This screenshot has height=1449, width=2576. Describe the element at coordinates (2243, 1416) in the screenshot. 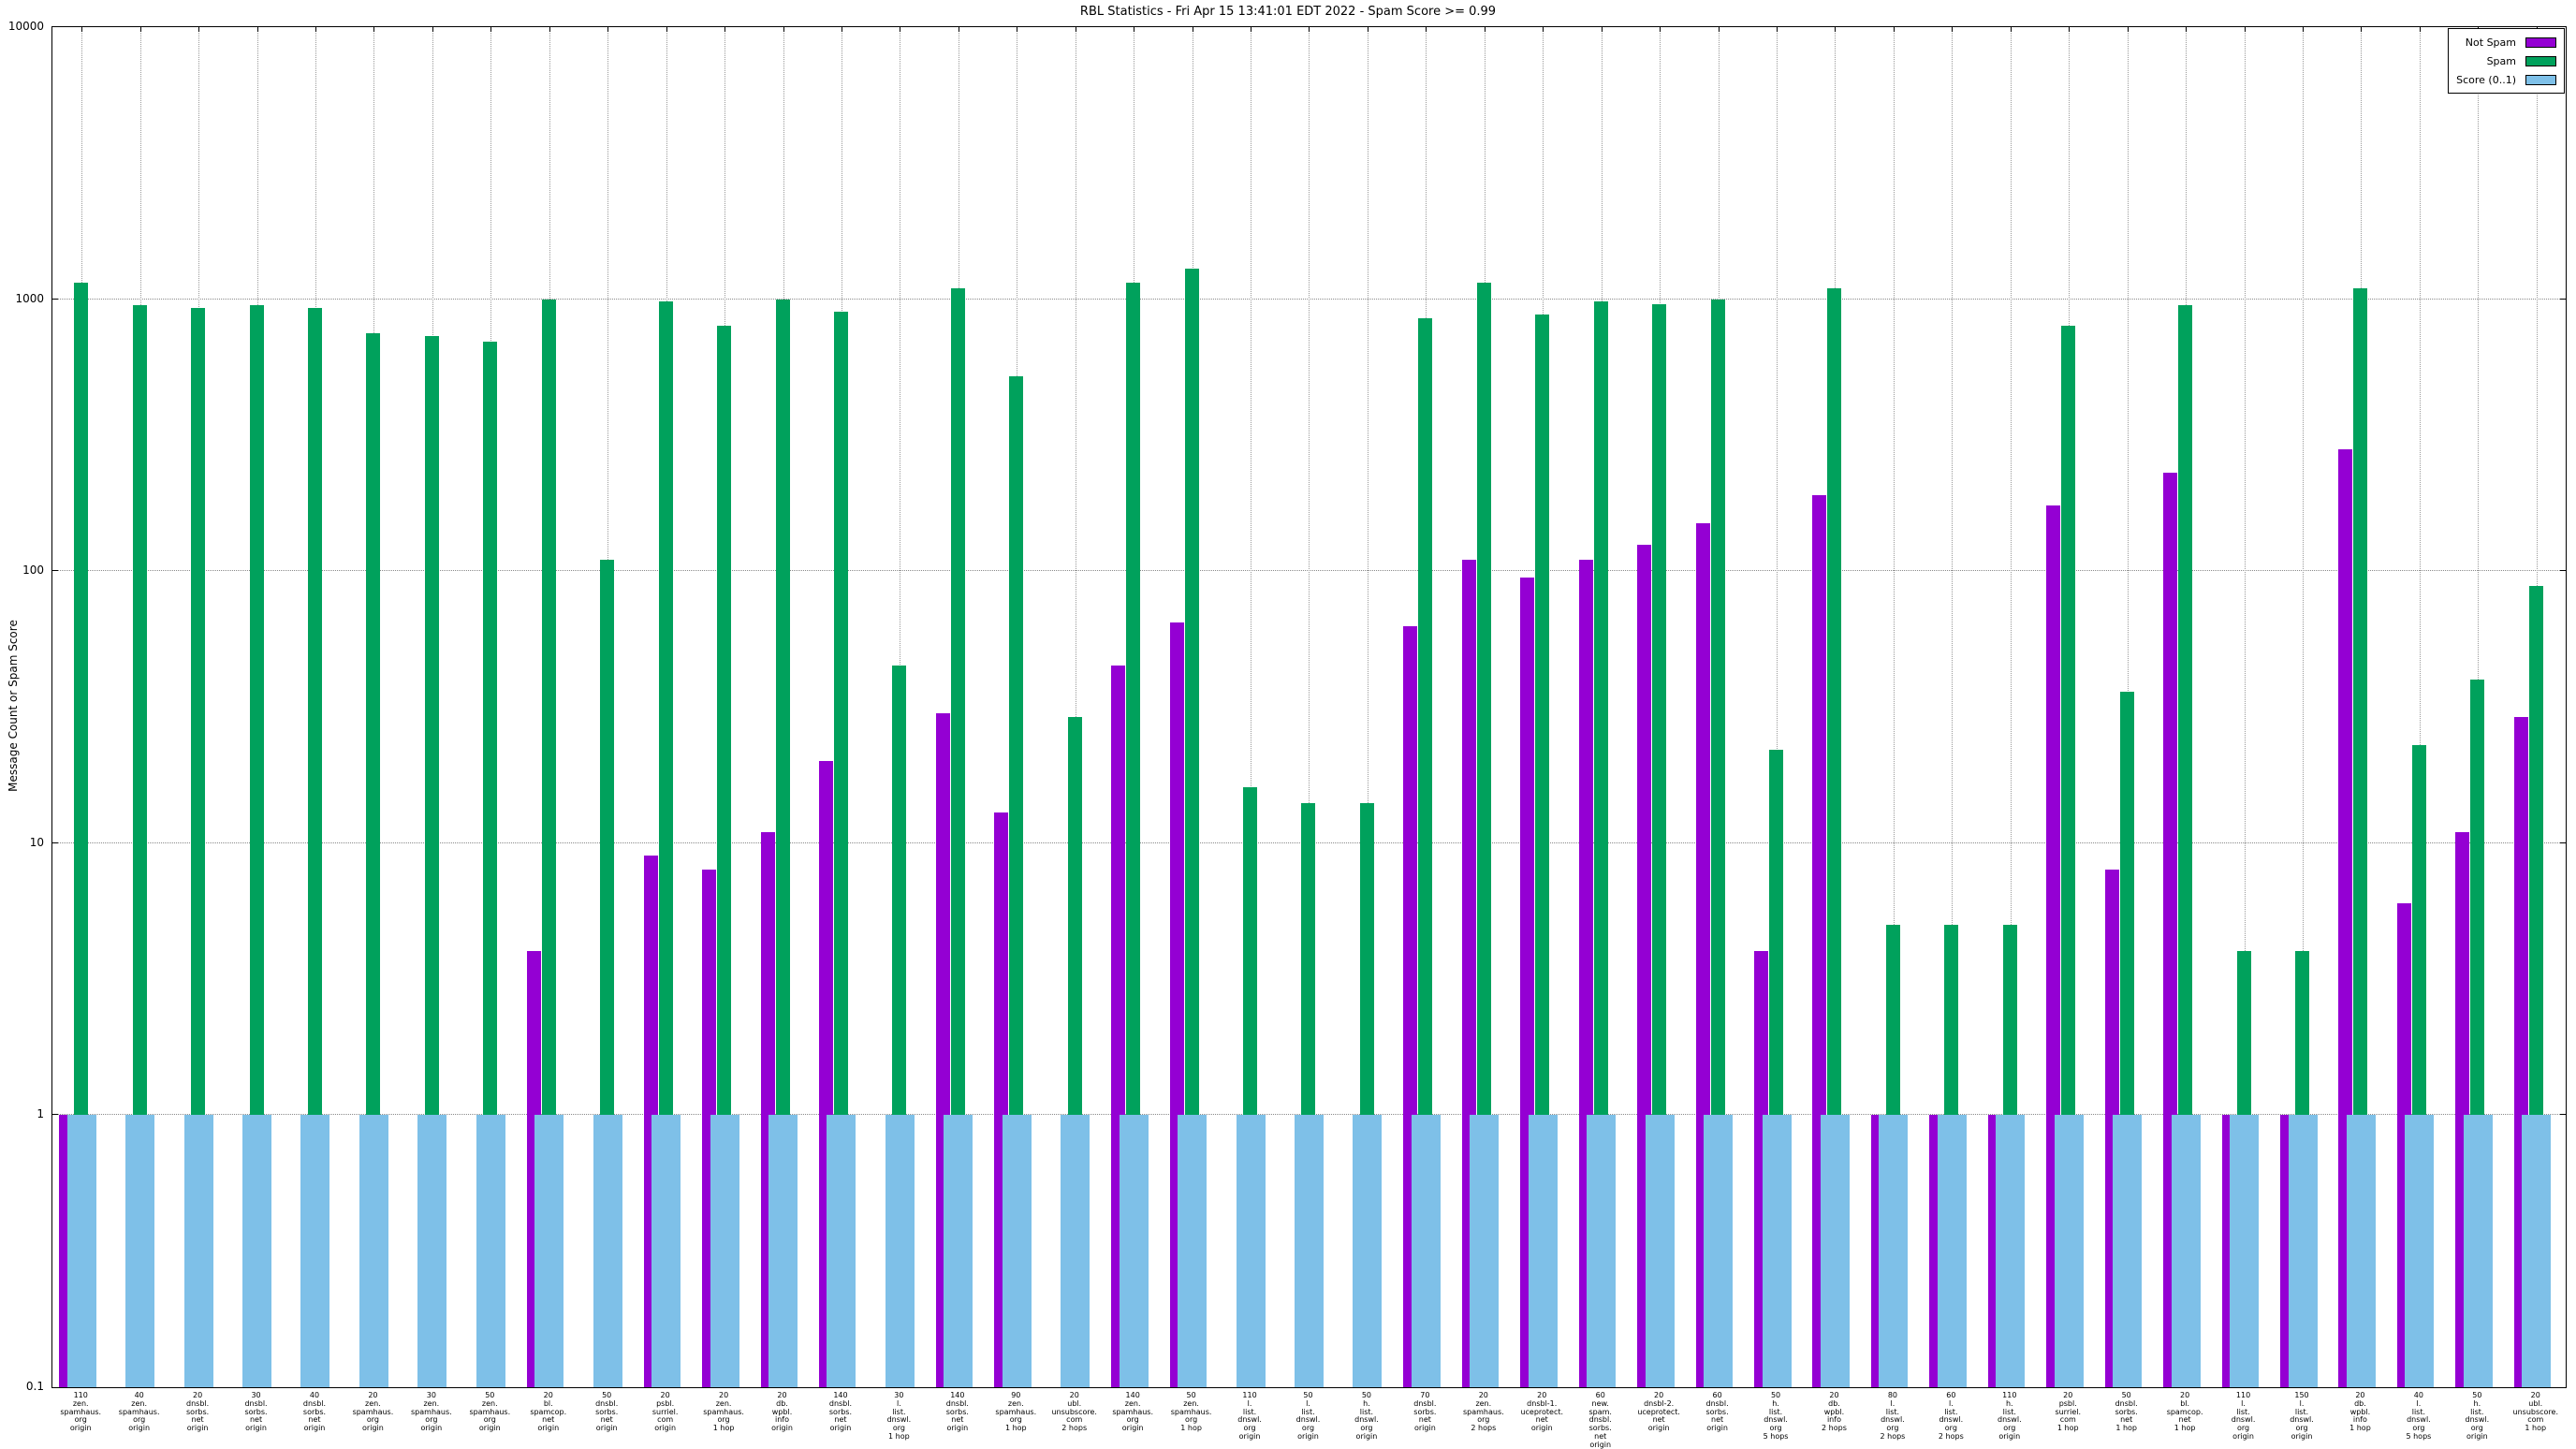

I see `x-tick-label: 110 l. list. dnswl. org origin` at that location.